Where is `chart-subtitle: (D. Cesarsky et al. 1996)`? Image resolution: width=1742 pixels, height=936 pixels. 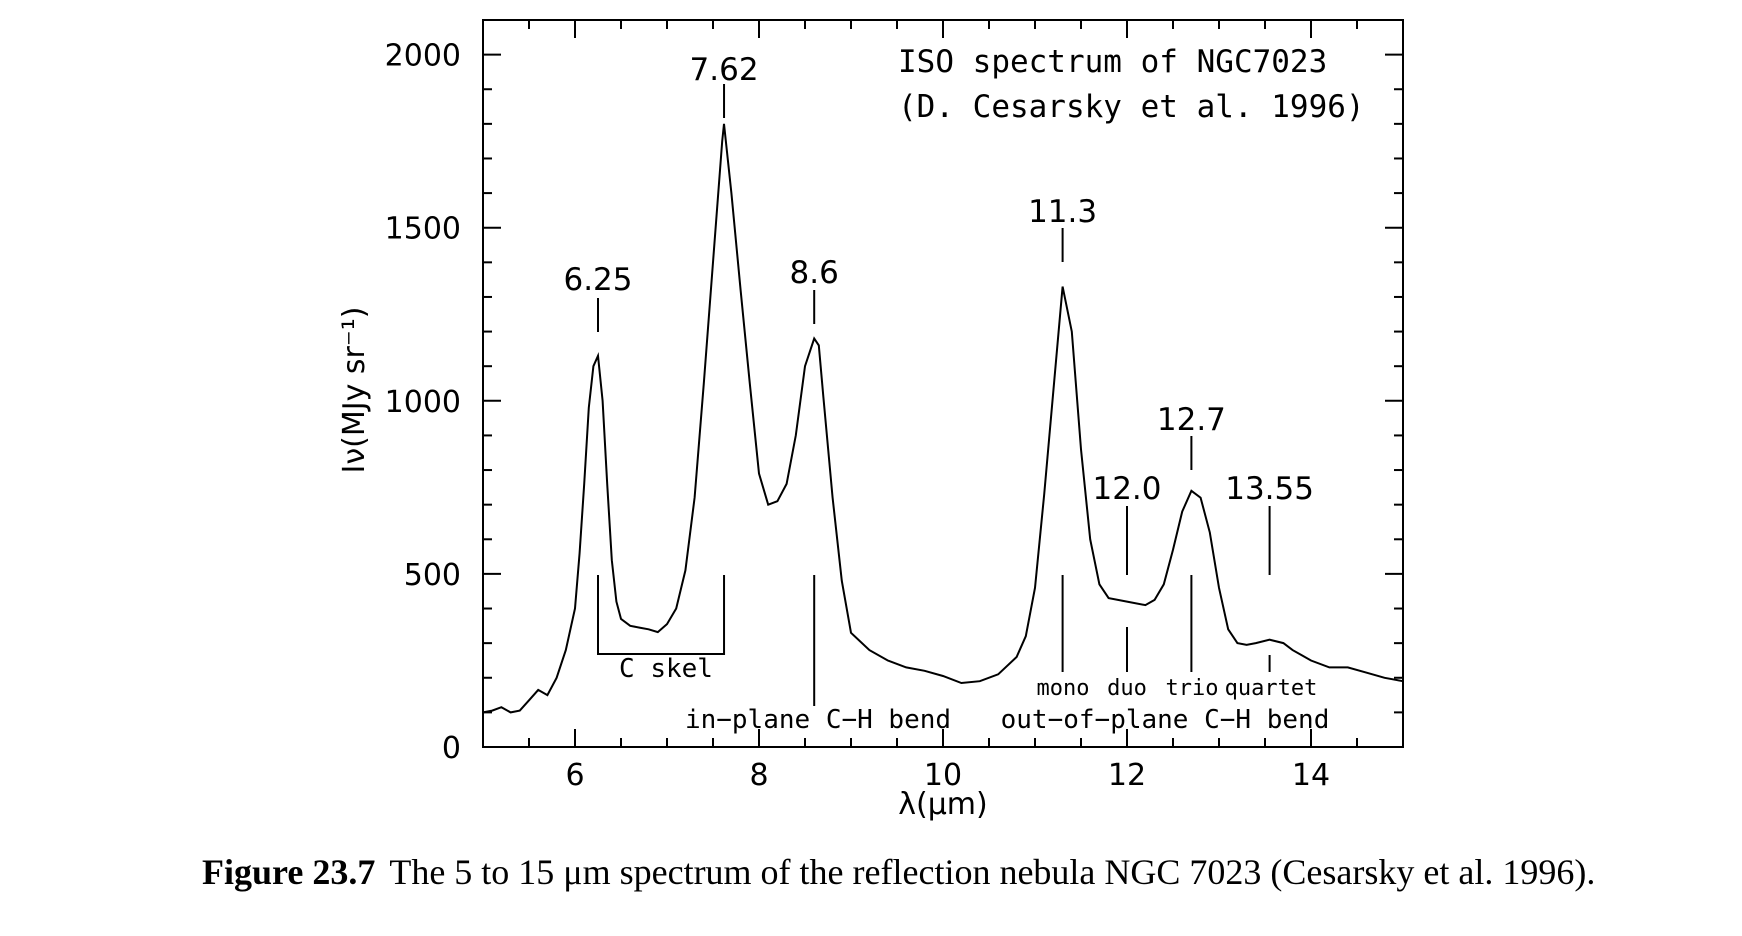 chart-subtitle: (D. Cesarsky et al. 1996) is located at coordinates (1131, 107).